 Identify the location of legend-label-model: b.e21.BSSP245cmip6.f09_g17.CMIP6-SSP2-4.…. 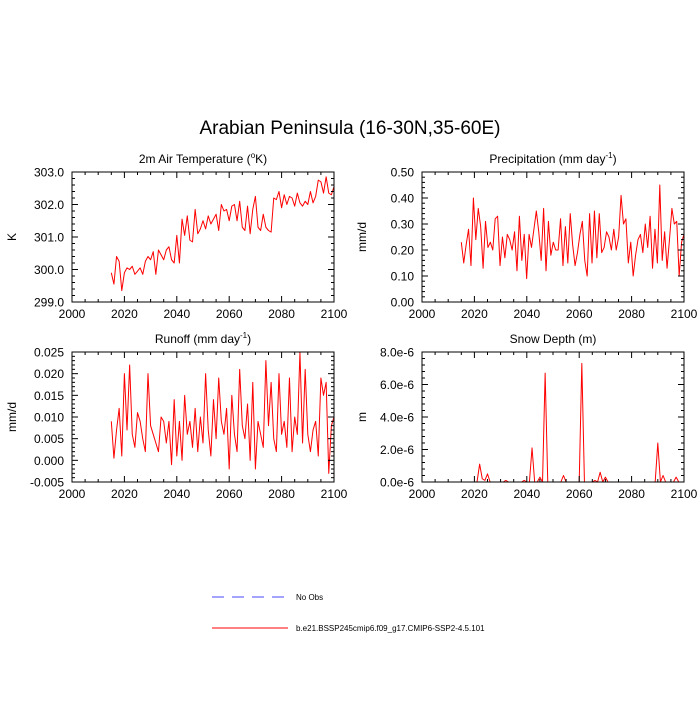
(390, 628).